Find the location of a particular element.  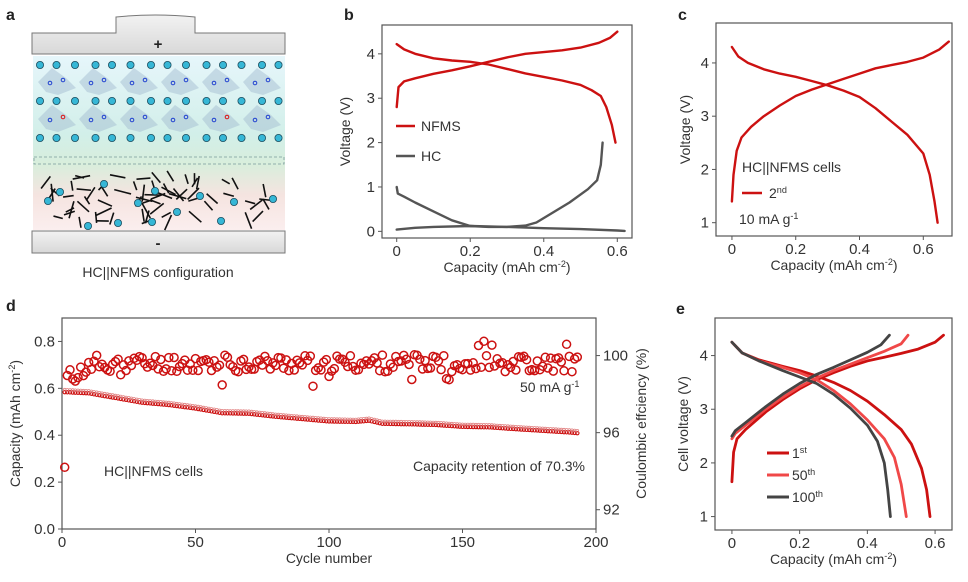

x-tick-label: 0.6 is located at coordinates (923, 249).